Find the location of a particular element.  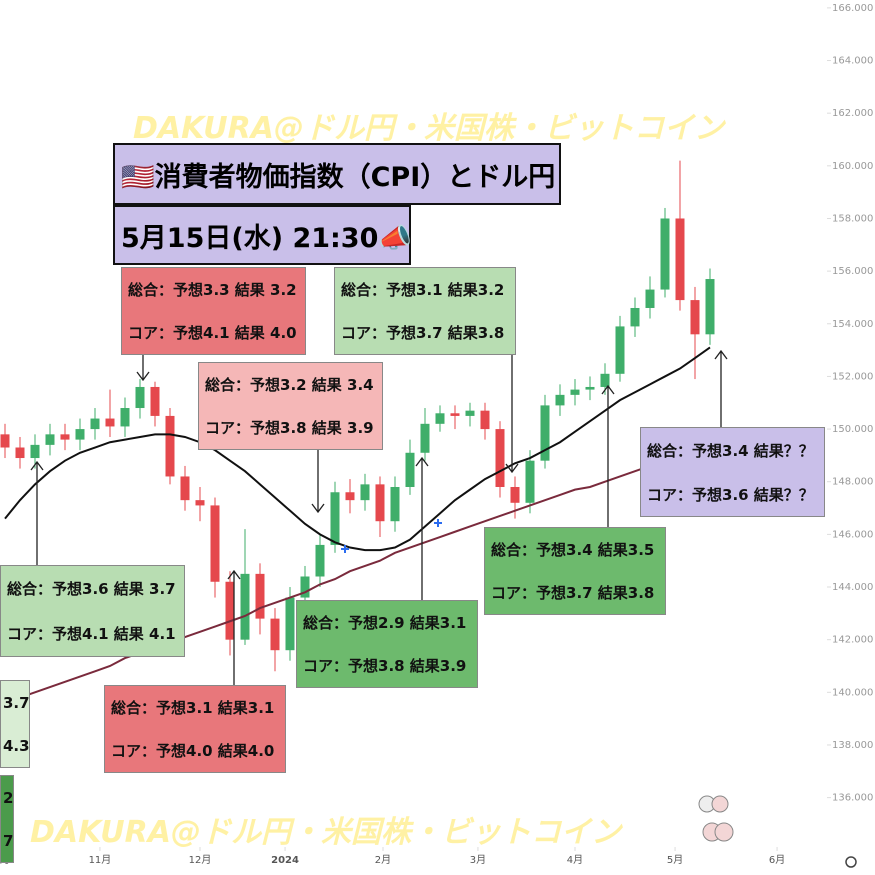

annotation-box: 総合：予想3.6 結果 3.7 コア：予想4.1 結果 4.1 is located at coordinates (92, 611).